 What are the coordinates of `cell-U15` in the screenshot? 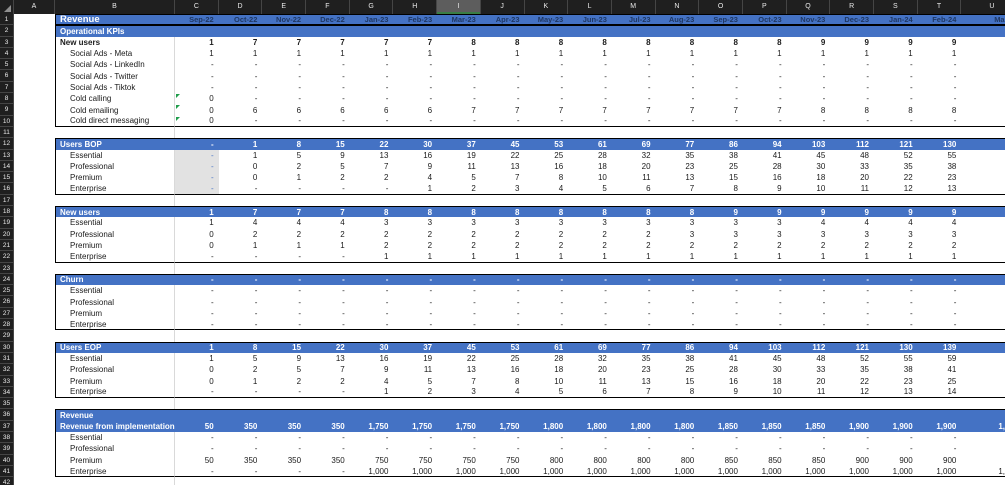 It's located at (983, 177).